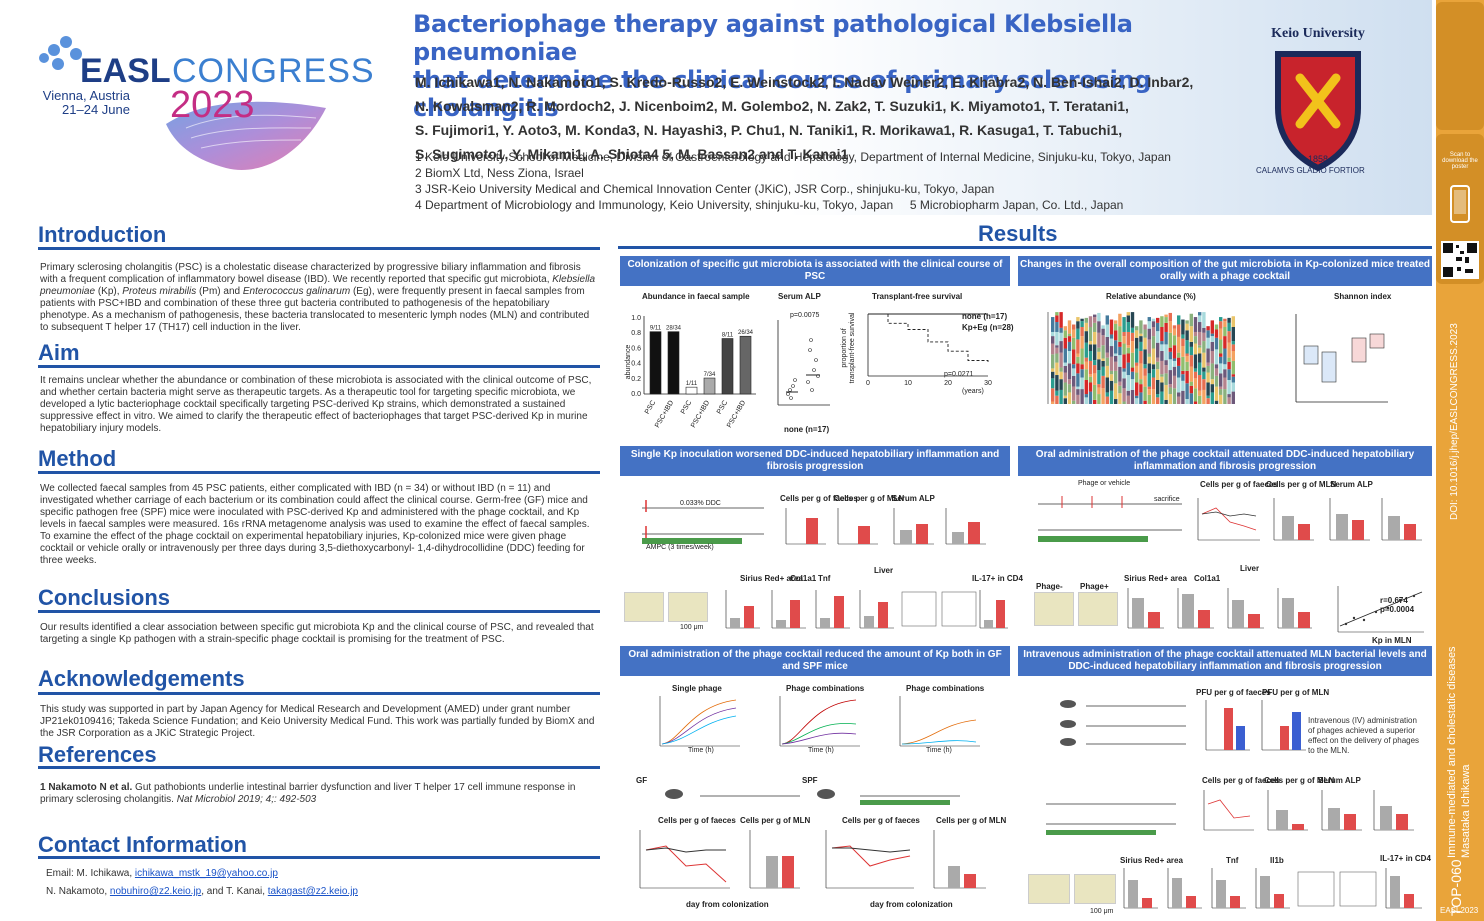  I want to click on transplant-title: Transplant-free survival, so click(917, 296).